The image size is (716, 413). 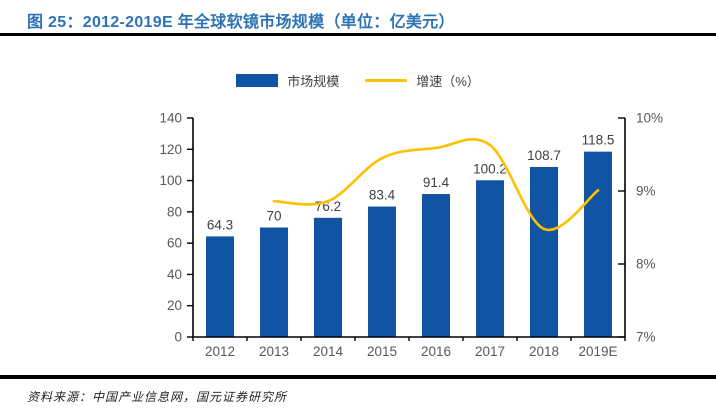 What do you see at coordinates (220, 224) in the screenshot?
I see `bar-value-label: 64.3` at bounding box center [220, 224].